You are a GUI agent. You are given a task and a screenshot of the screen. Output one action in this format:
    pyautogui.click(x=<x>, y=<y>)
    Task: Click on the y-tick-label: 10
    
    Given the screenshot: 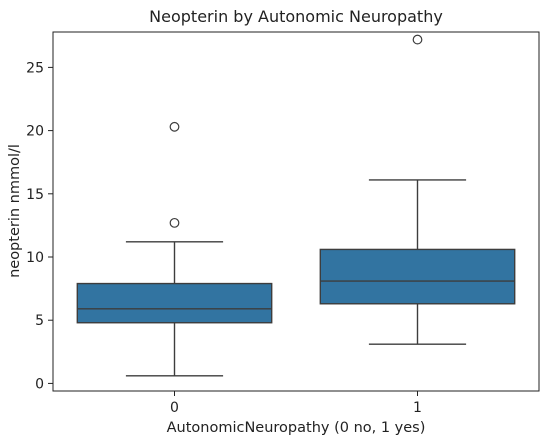 What is the action you would take?
    pyautogui.click(x=35, y=258)
    